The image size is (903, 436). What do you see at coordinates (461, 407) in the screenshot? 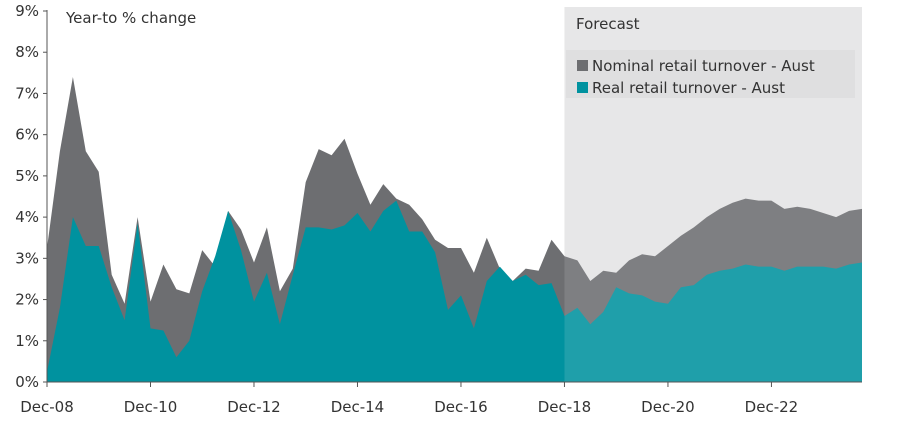
I see `x-tick-label: Dec-16` at bounding box center [461, 407].